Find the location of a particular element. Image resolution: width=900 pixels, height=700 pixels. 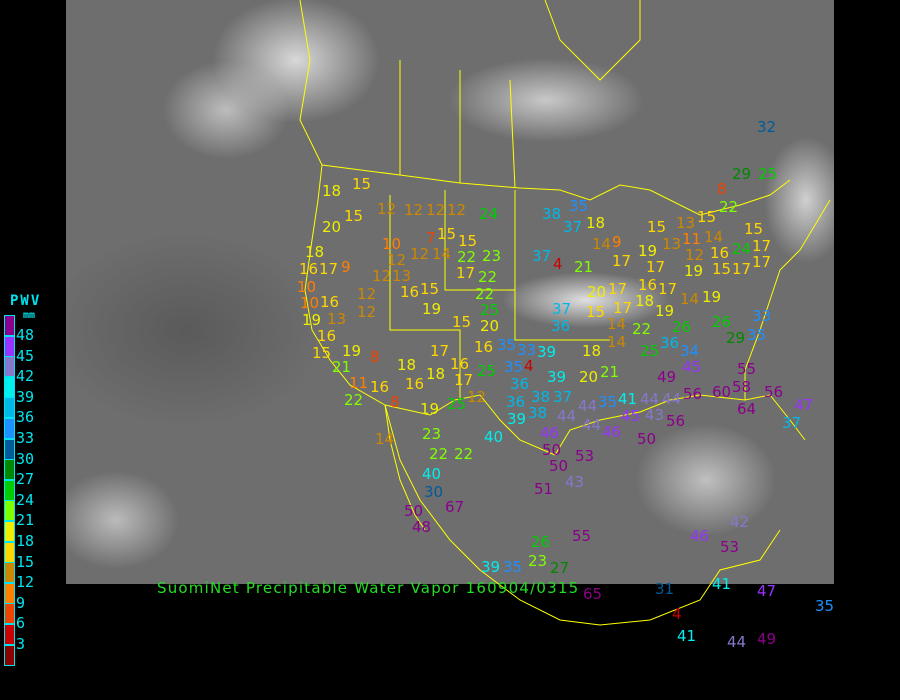

legend-label: 15 is located at coordinates (25, 561).